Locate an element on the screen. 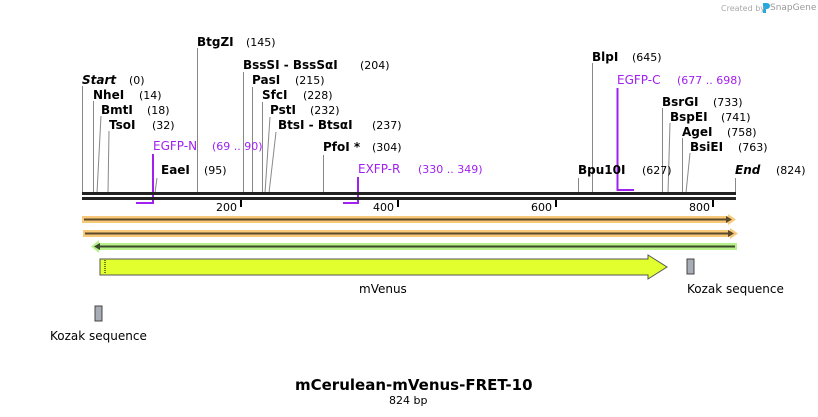 This screenshot has width=818, height=417. site-bsrgi: BsrGI is located at coordinates (680, 102).